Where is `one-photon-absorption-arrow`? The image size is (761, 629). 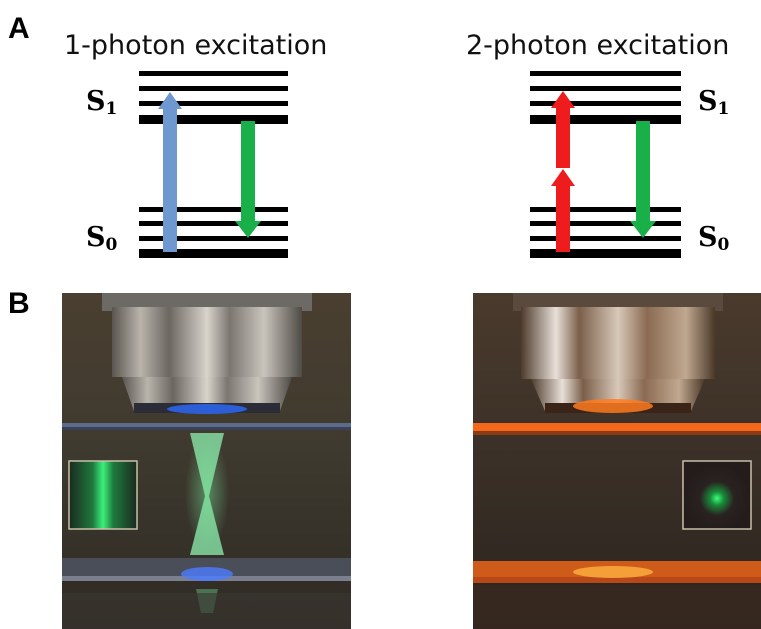 one-photon-absorption-arrow is located at coordinates (170, 172).